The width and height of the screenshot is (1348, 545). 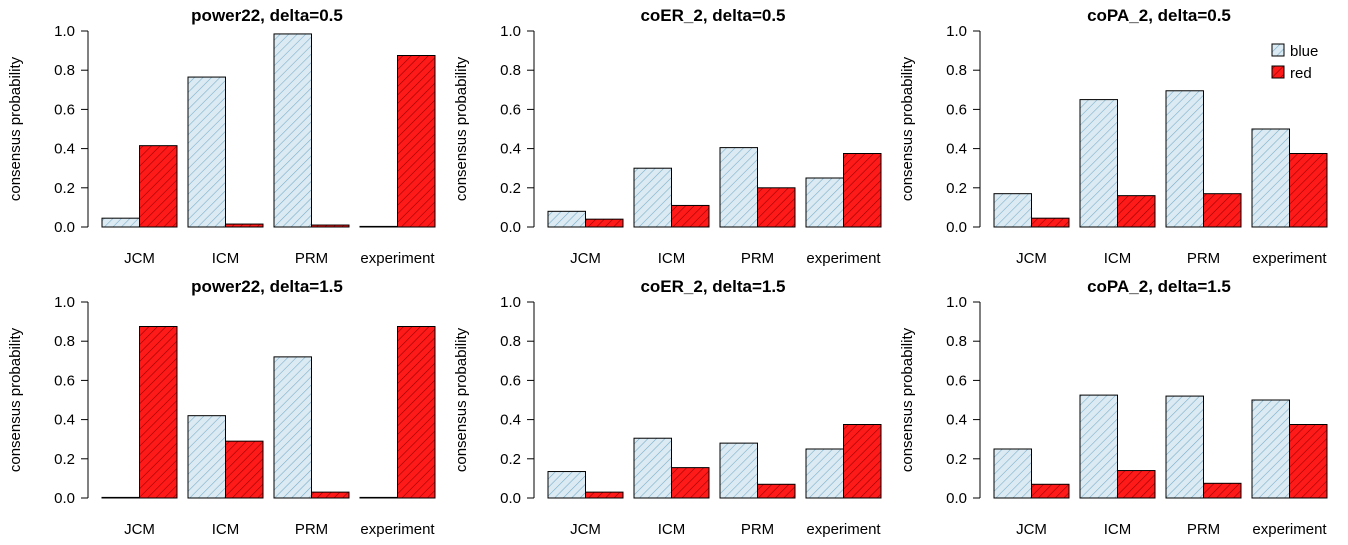 I want to click on panel-title: coPA_2, delta=1.5, so click(x=1159, y=286).